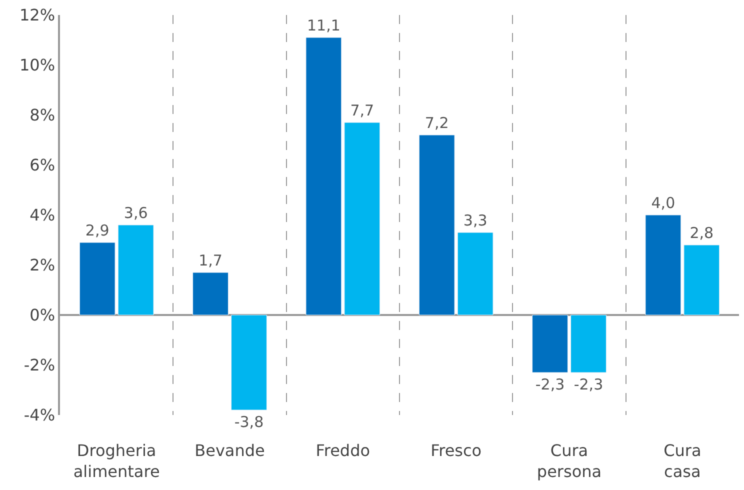 The width and height of the screenshot is (744, 490). Describe the element at coordinates (475, 221) in the screenshot. I see `data-label: 3,3` at that location.